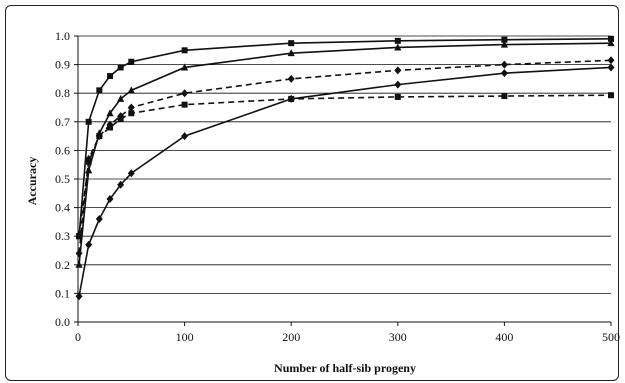 The width and height of the screenshot is (625, 383). I want to click on y-tick-label: 0.9, so click(62, 65).